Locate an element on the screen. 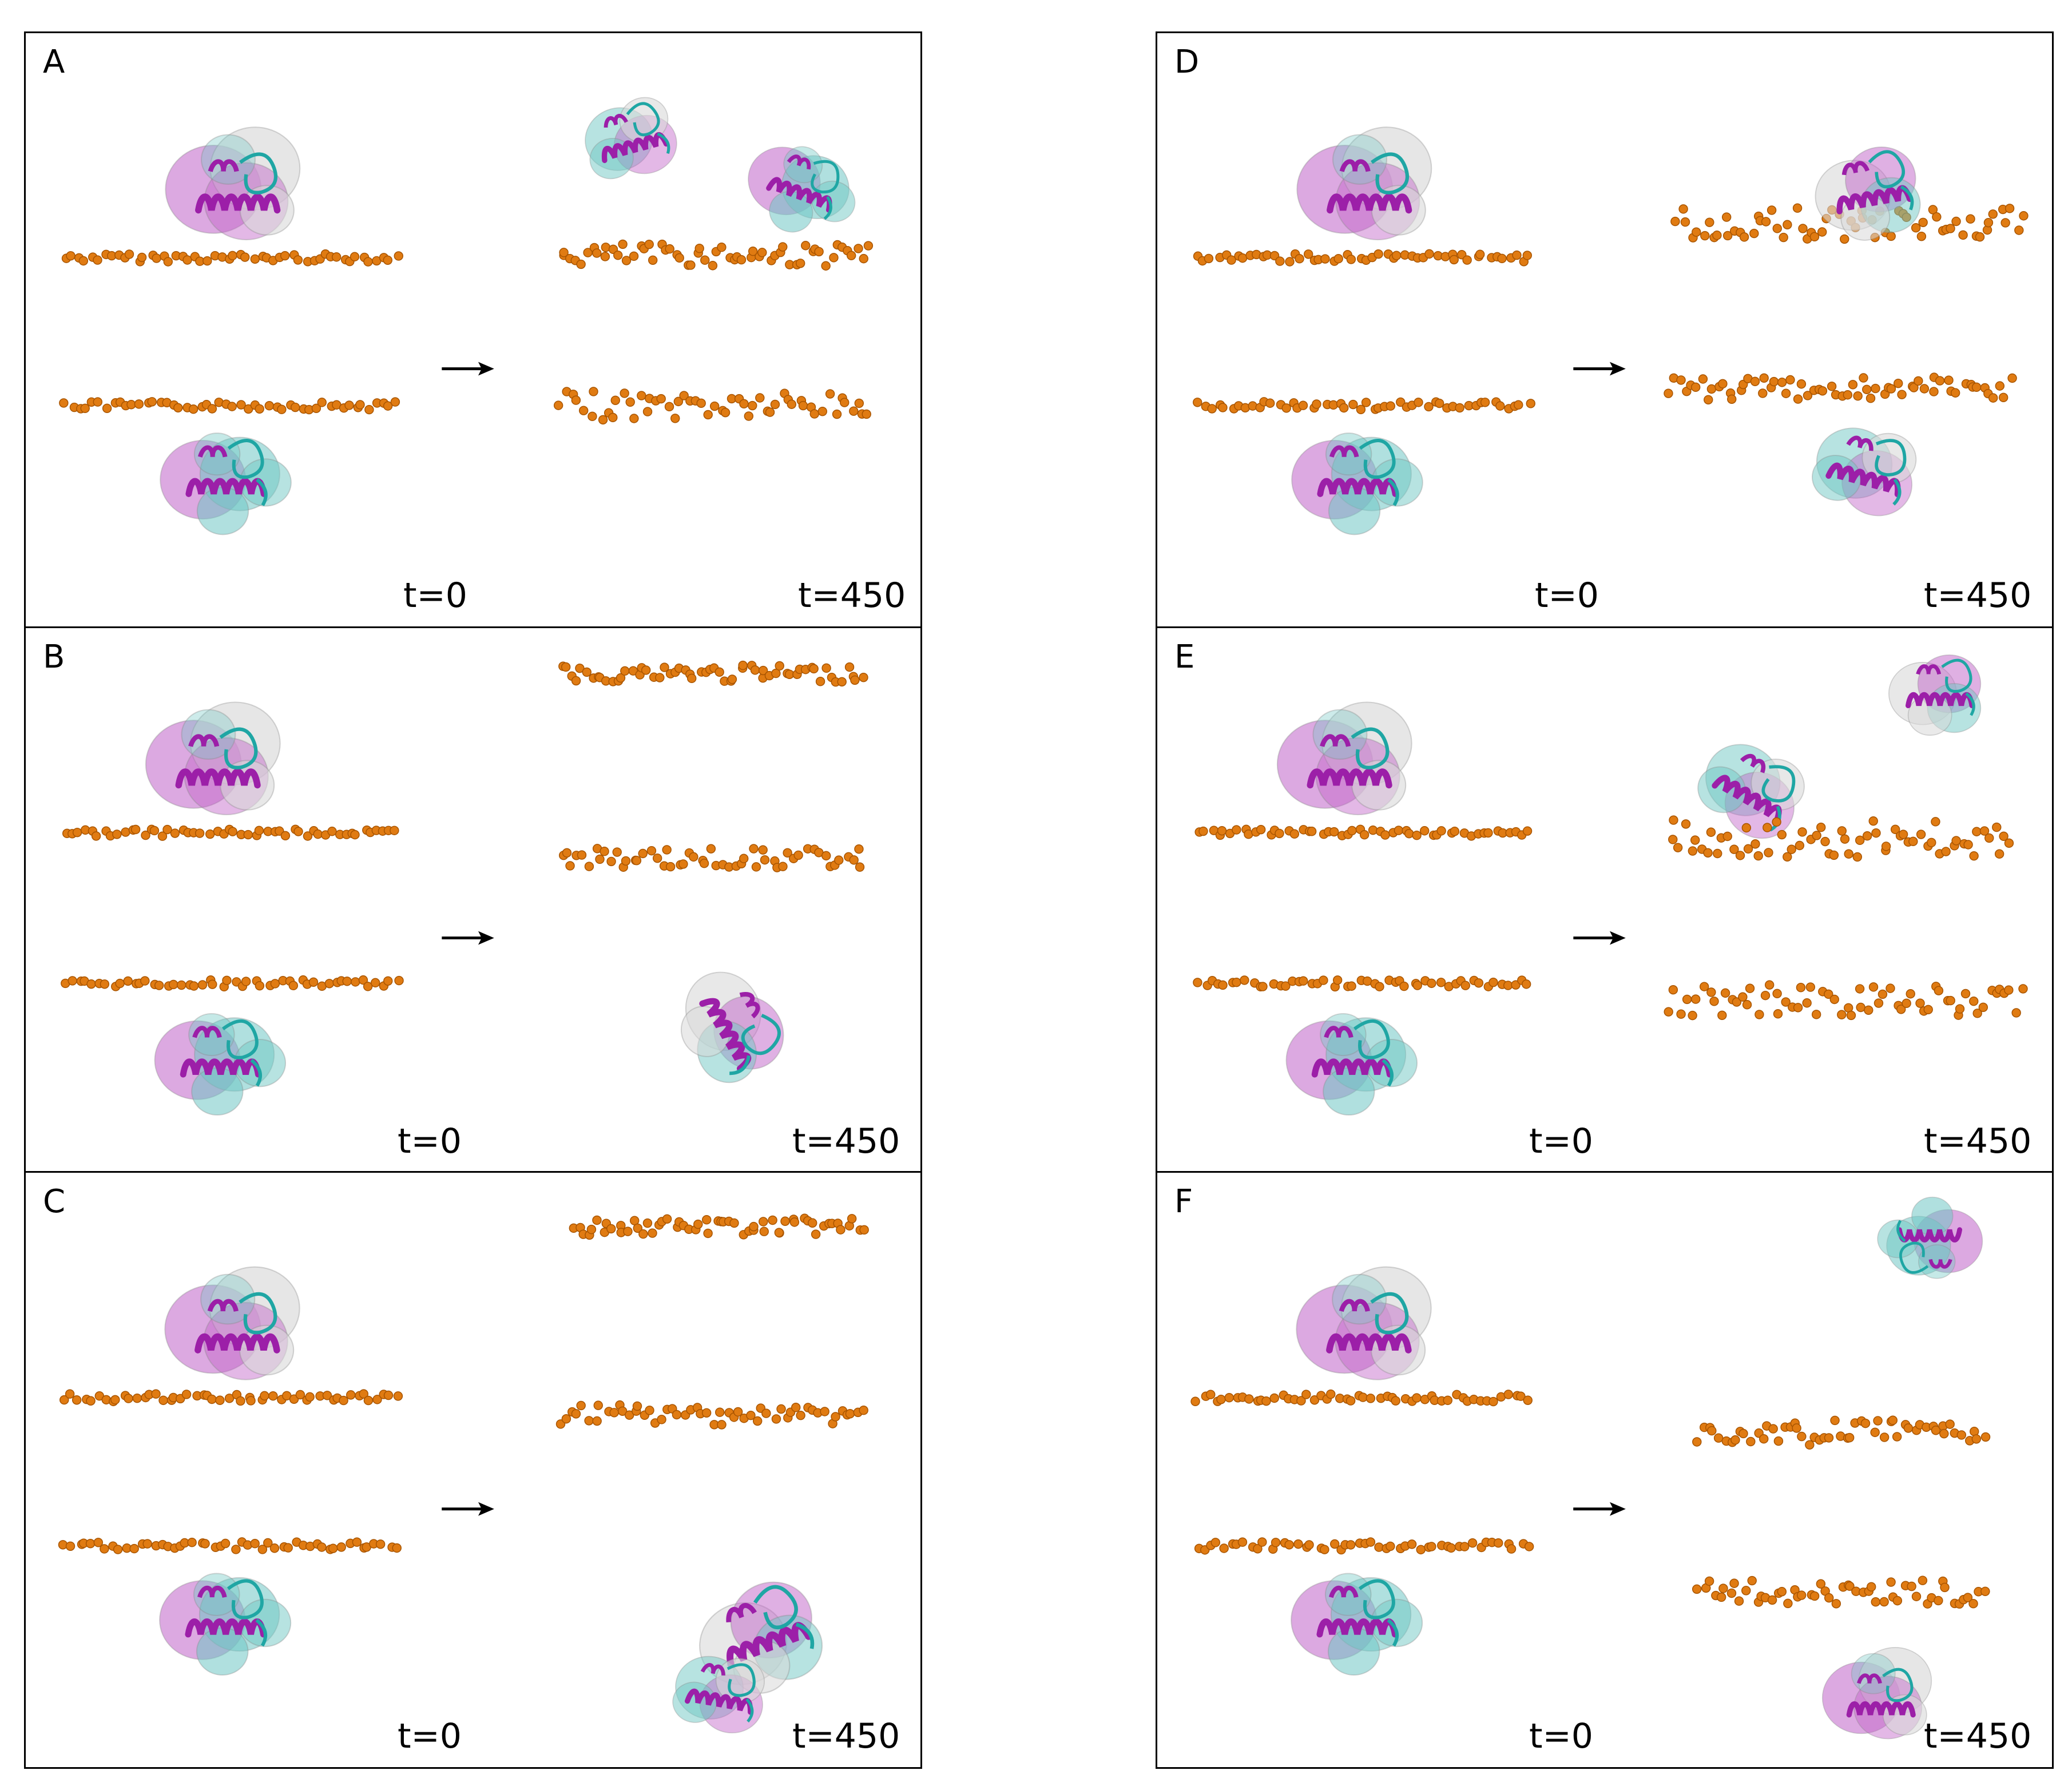  protein-surface is located at coordinates (1932, 1216).